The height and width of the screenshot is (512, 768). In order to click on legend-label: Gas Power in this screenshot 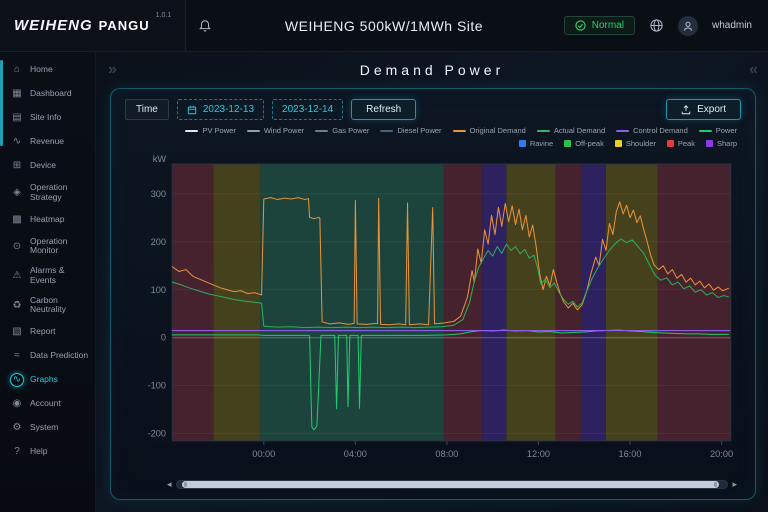, I will do `click(351, 130)`.